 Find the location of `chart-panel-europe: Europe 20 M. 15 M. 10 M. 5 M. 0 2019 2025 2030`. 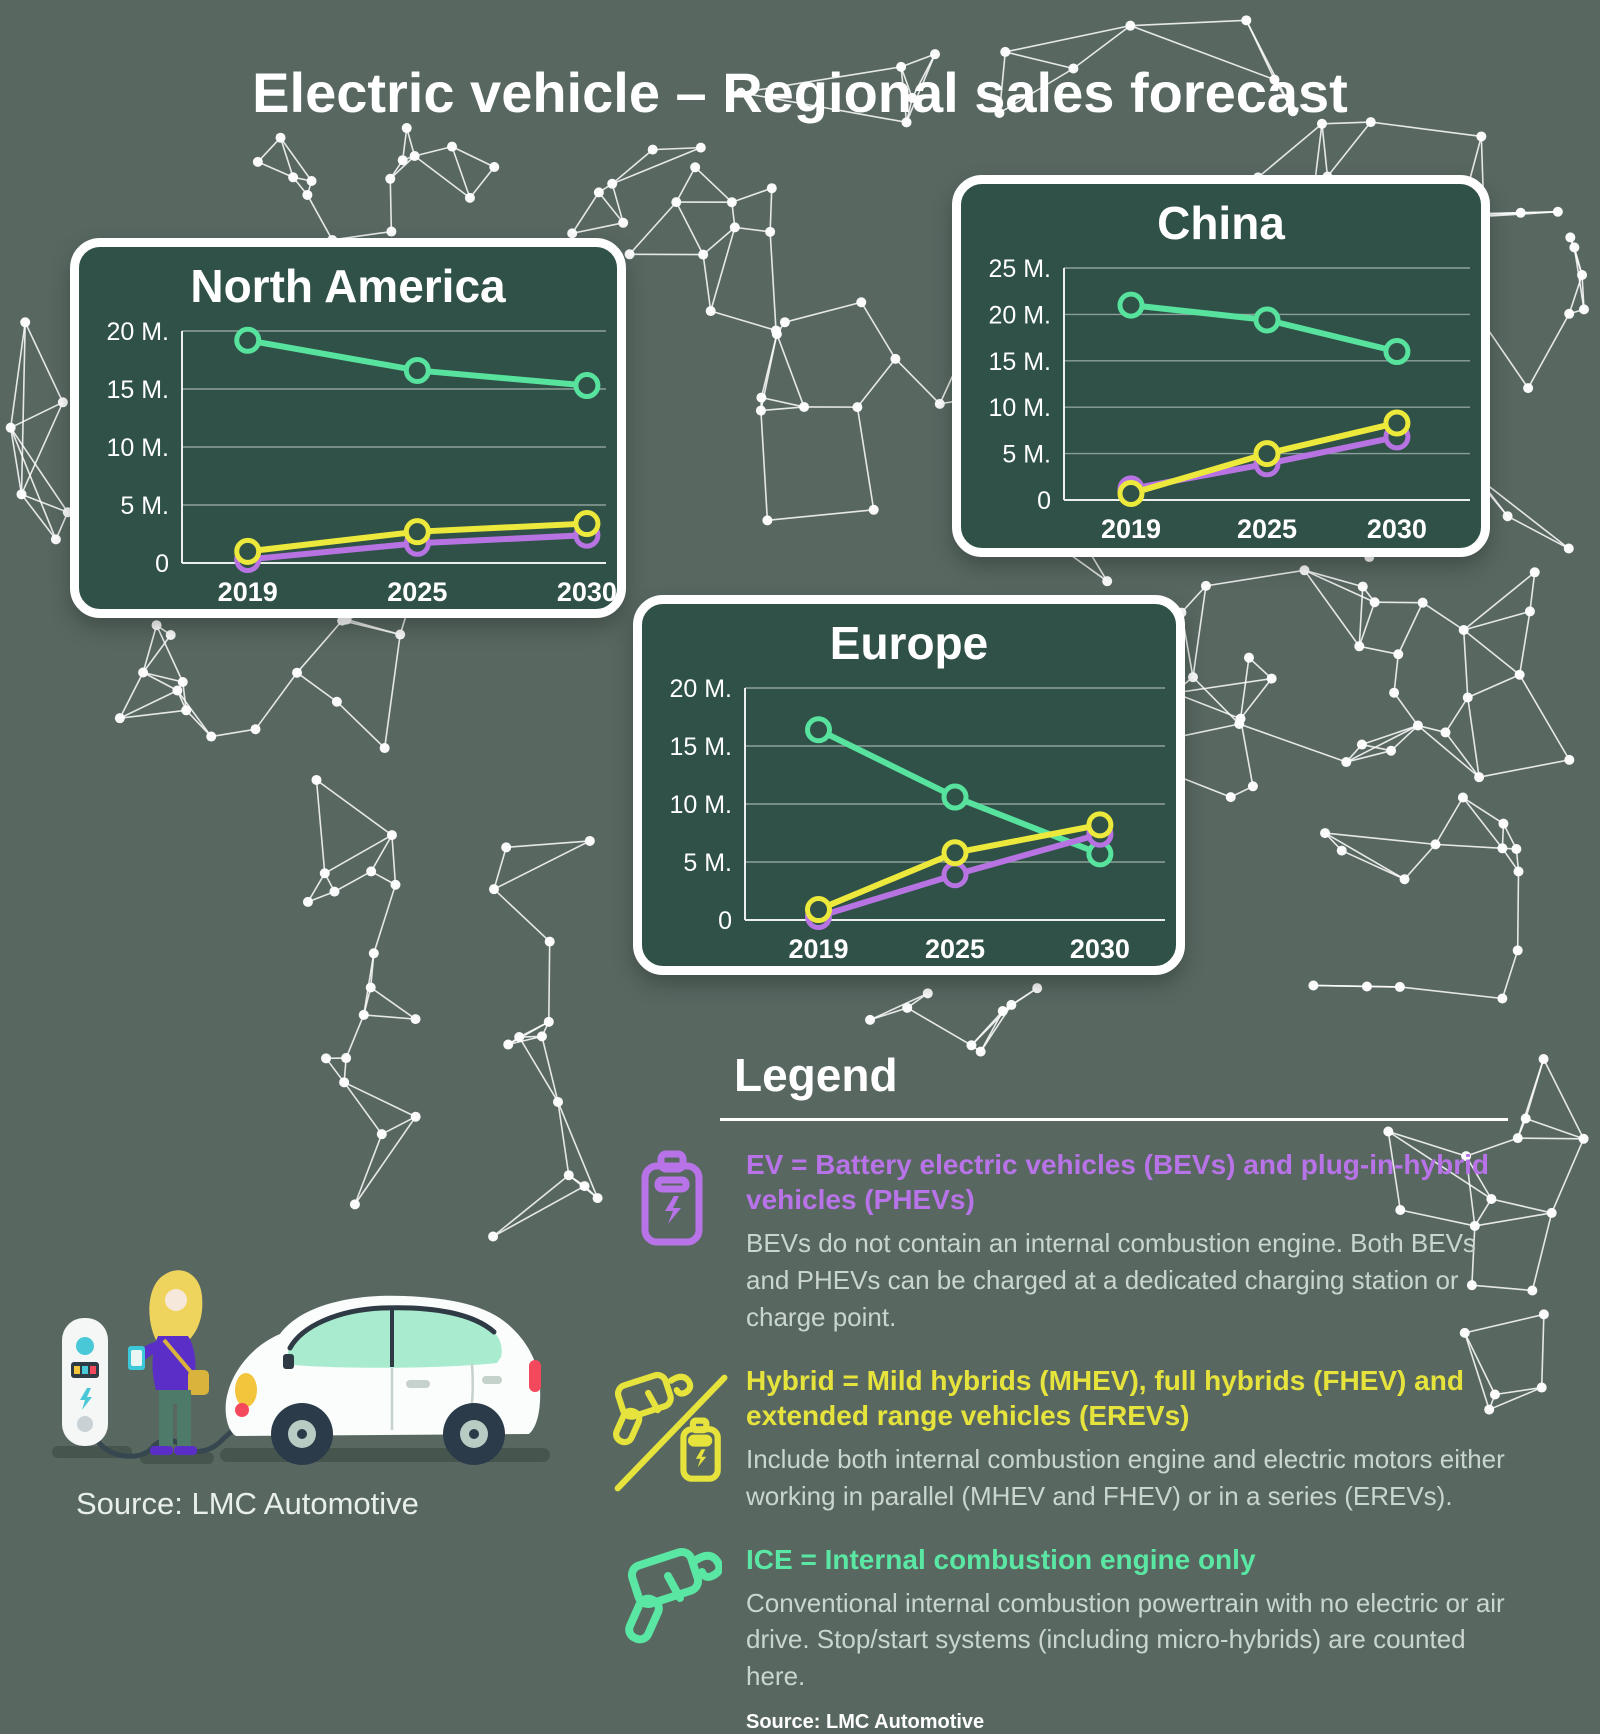

chart-panel-europe: Europe 20 M. 15 M. 10 M. 5 M. 0 2019 2025 2030 is located at coordinates (909, 785).